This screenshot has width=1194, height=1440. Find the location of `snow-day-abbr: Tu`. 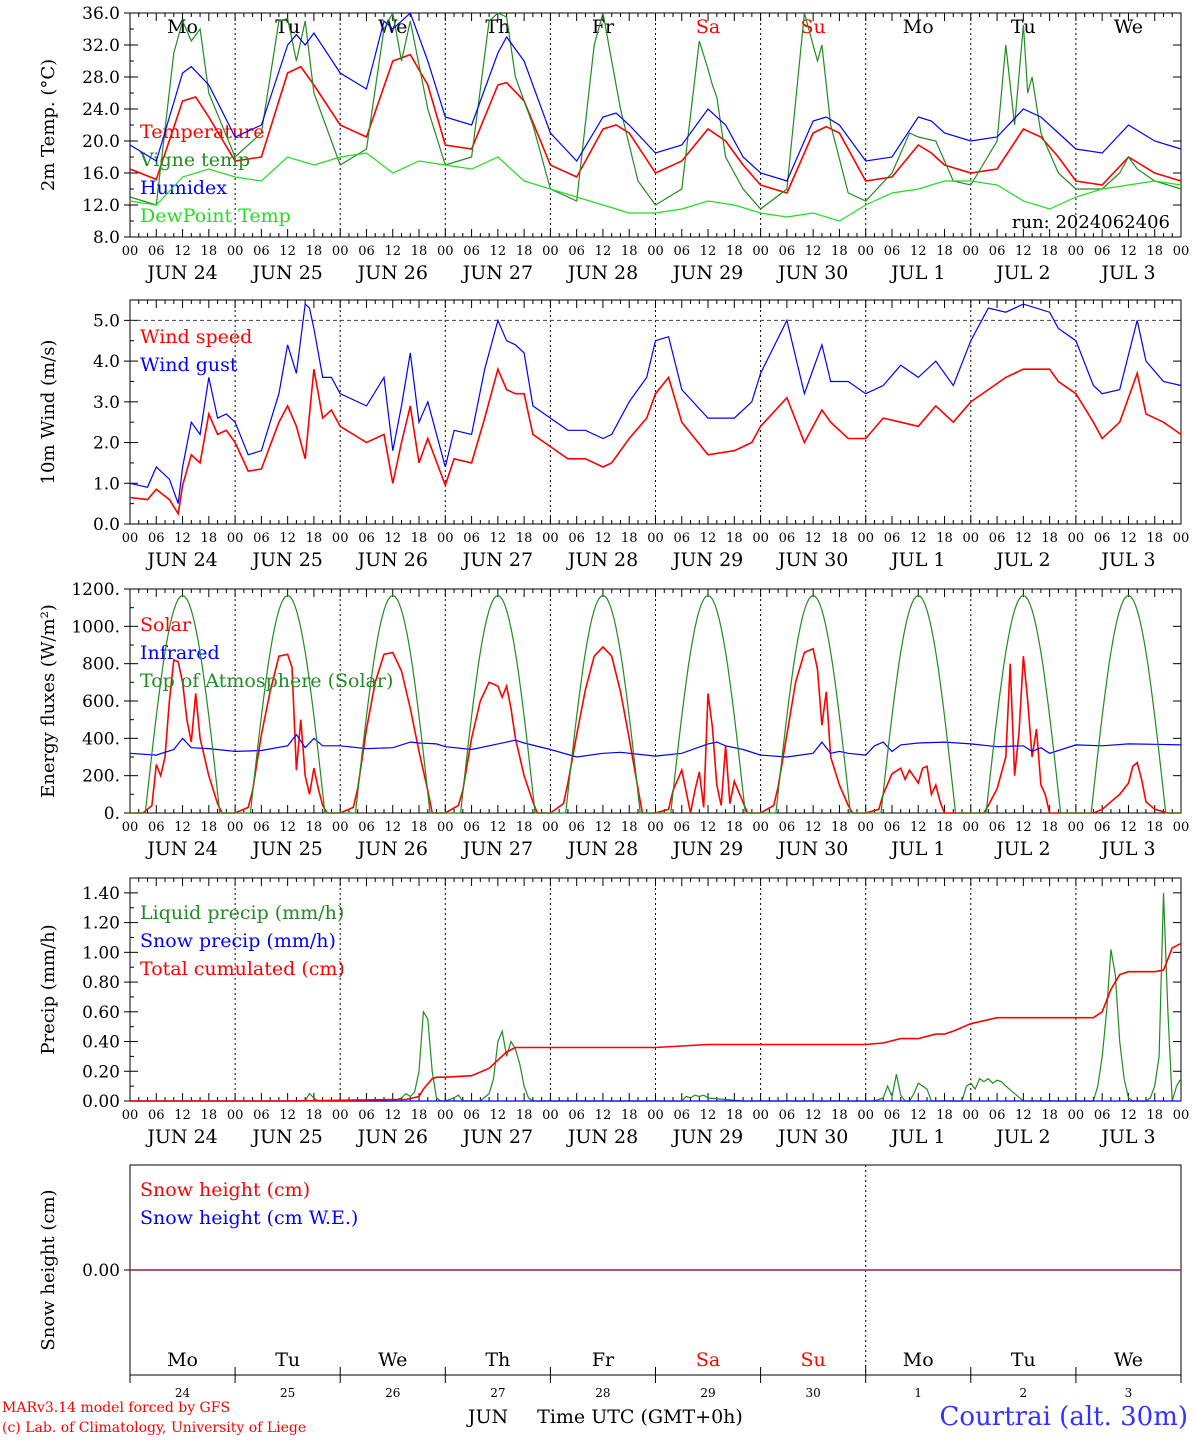

snow-day-abbr: Tu is located at coordinates (287, 1360).